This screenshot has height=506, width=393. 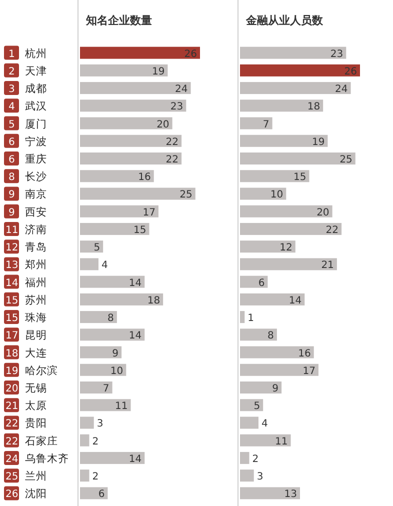 I want to click on data-label: 15, so click(x=299, y=178).